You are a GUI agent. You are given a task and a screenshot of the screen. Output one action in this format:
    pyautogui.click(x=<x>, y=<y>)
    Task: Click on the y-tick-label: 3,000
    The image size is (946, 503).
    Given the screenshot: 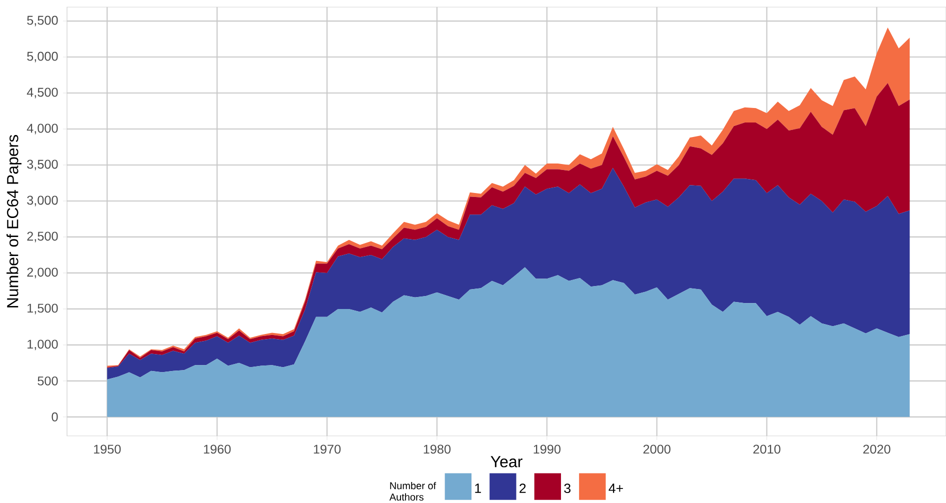 What is the action you would take?
    pyautogui.click(x=42, y=201)
    